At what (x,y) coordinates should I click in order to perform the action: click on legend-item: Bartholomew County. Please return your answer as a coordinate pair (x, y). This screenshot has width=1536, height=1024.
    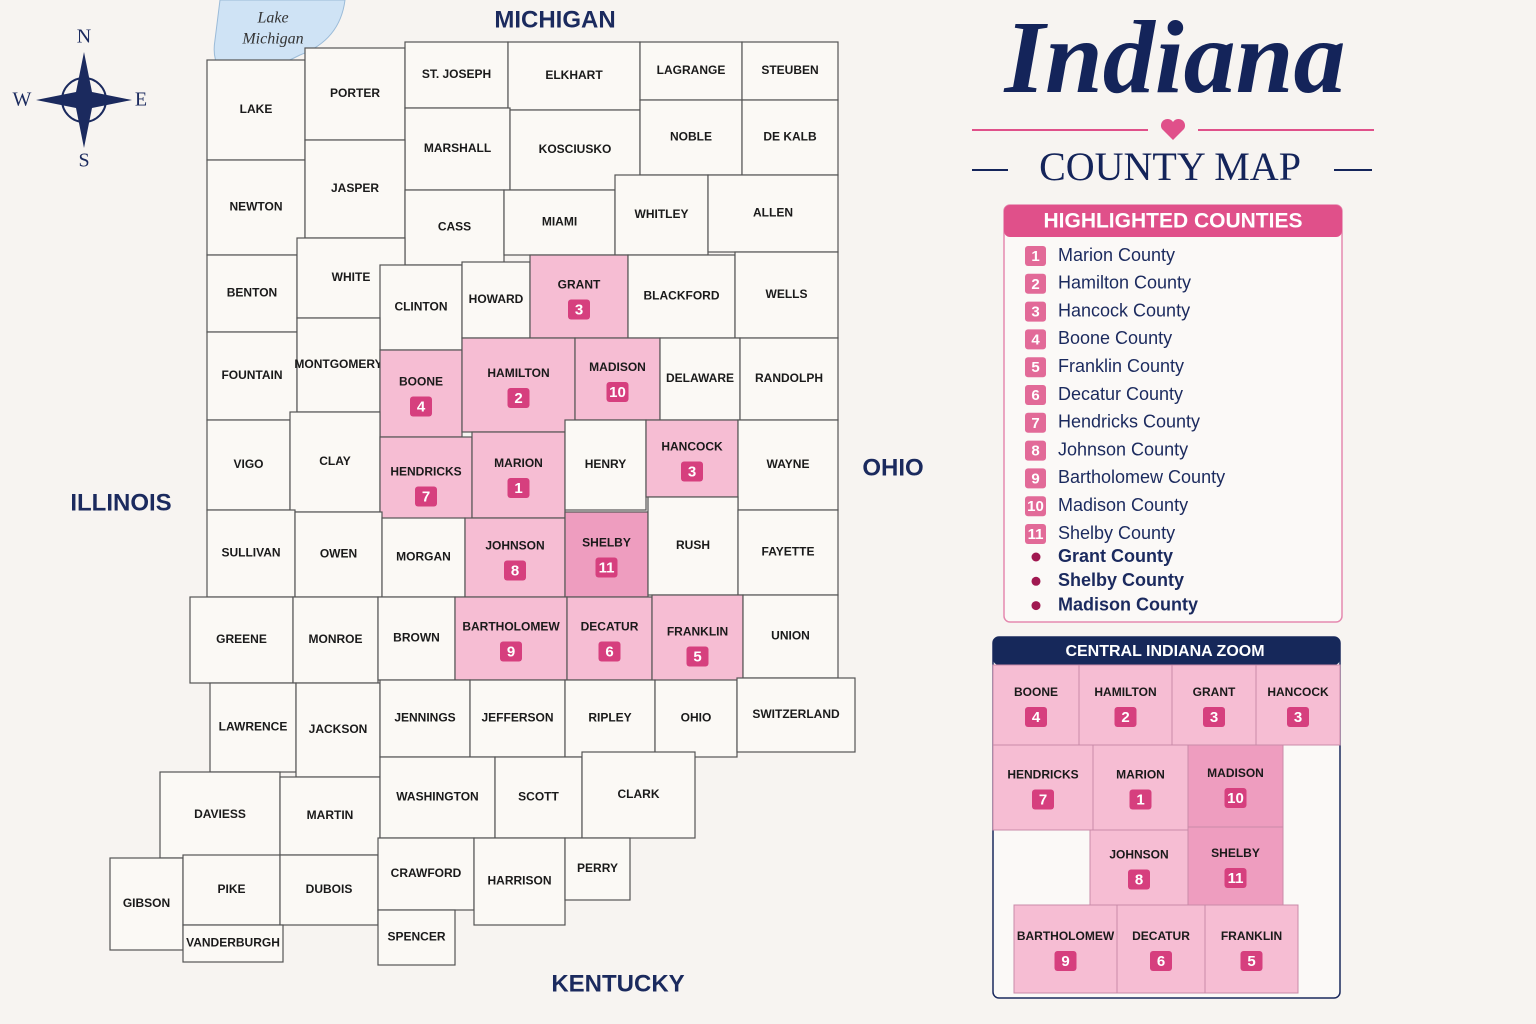
    Looking at the image, I should click on (1141, 477).